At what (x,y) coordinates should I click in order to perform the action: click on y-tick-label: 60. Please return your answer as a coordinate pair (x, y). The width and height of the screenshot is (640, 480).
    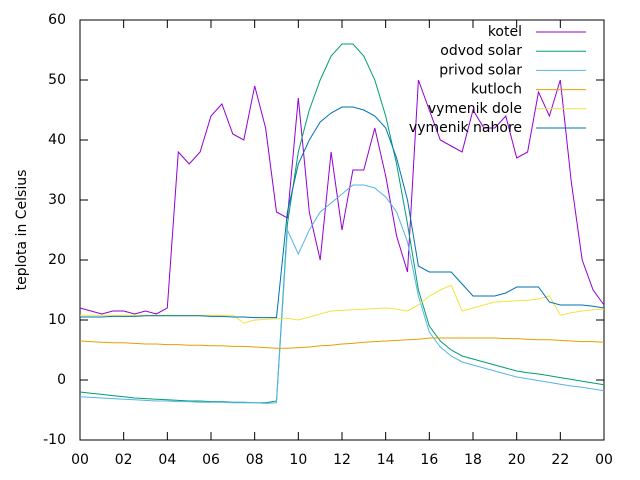
    Looking at the image, I should click on (57, 20).